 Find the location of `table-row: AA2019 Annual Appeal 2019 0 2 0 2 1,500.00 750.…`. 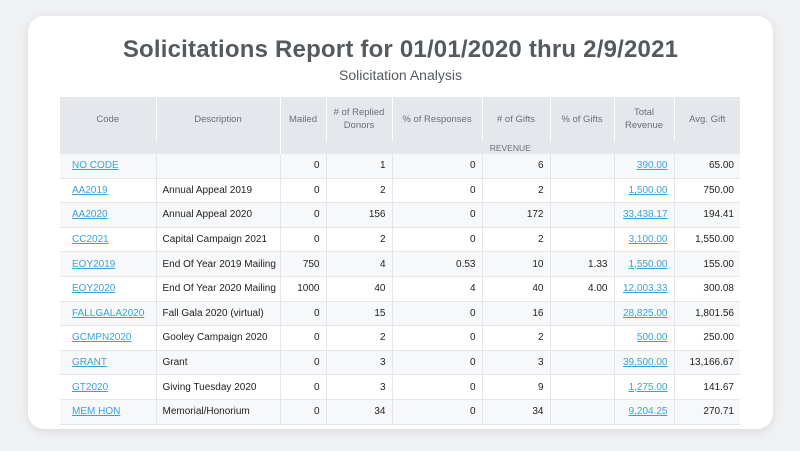

table-row: AA2019 Annual Appeal 2019 0 2 0 2 1,500.00 750.… is located at coordinates (400, 191).